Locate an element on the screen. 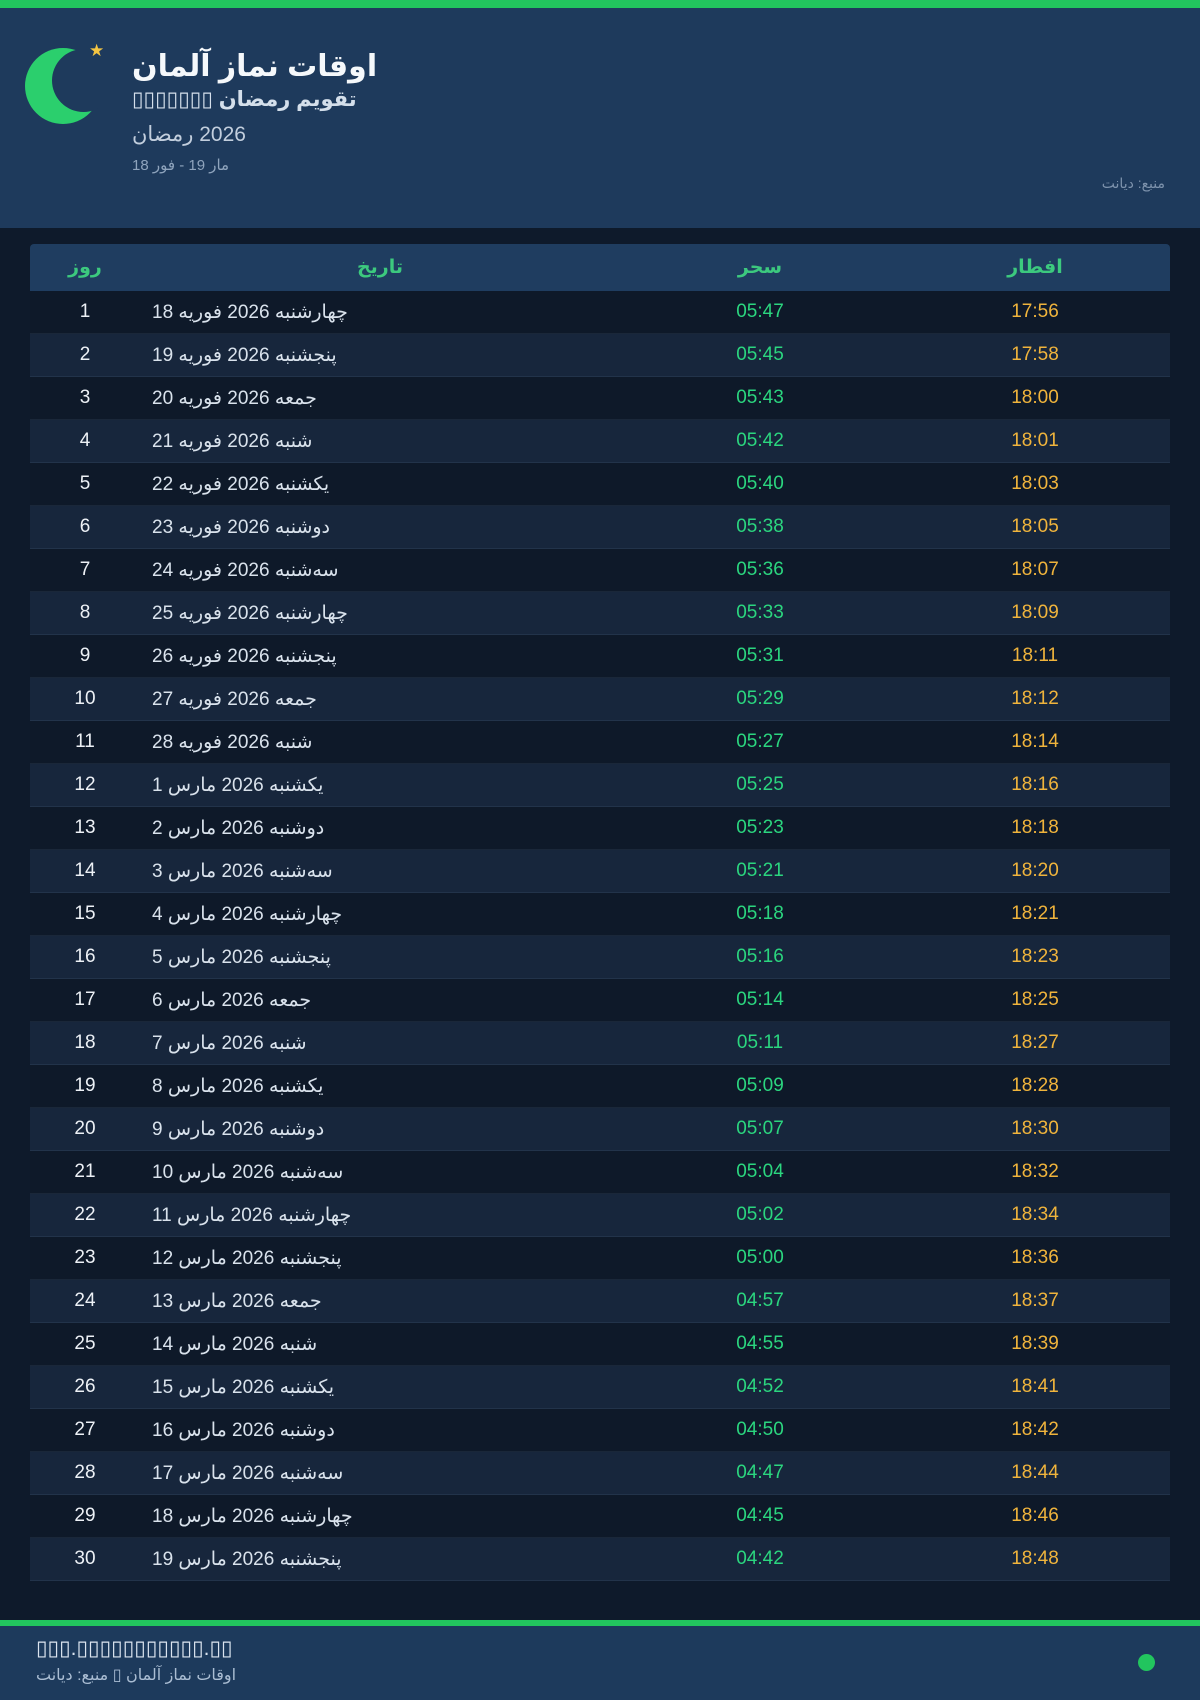 This screenshot has height=1700, width=1200. footer-accent-bar is located at coordinates (600, 1623).